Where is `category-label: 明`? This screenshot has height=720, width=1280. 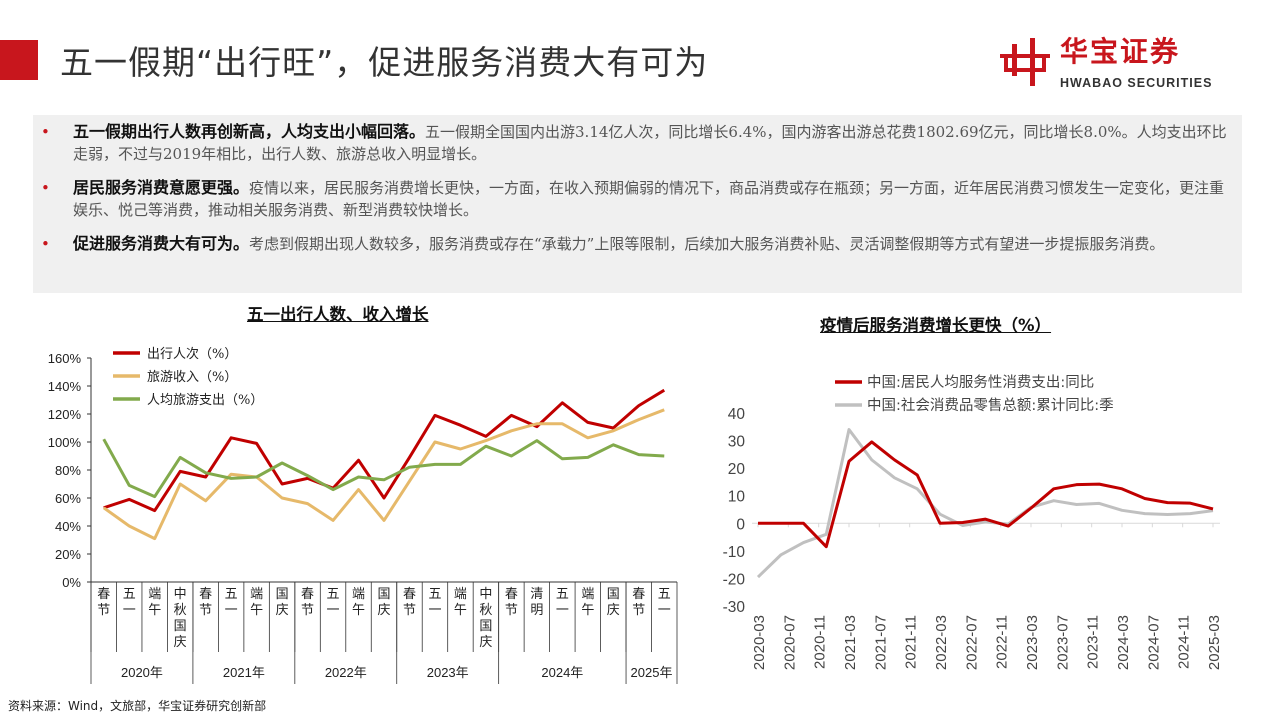
category-label: 明 is located at coordinates (536, 610).